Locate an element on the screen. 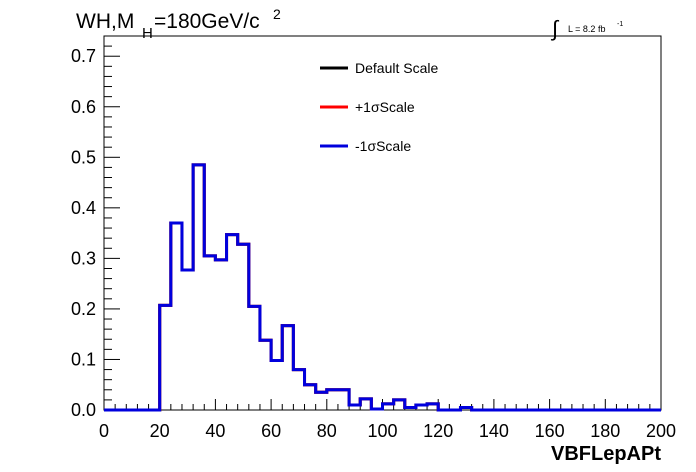 This screenshot has height=472, width=696. x-tick-label: 180 is located at coordinates (605, 431).